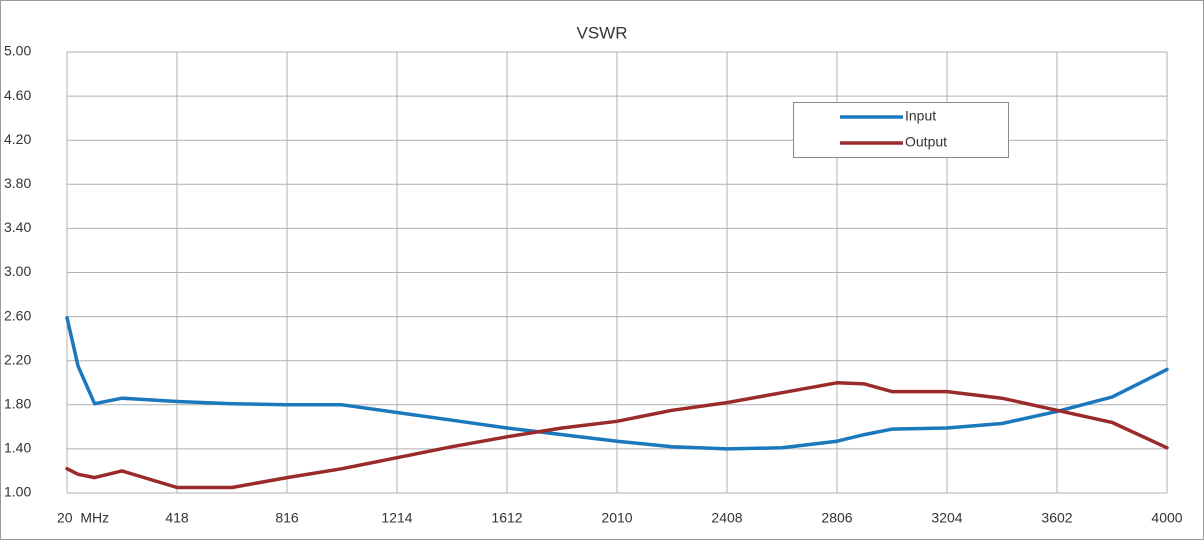 The width and height of the screenshot is (1204, 545). I want to click on x-tick-label: 816, so click(287, 518).